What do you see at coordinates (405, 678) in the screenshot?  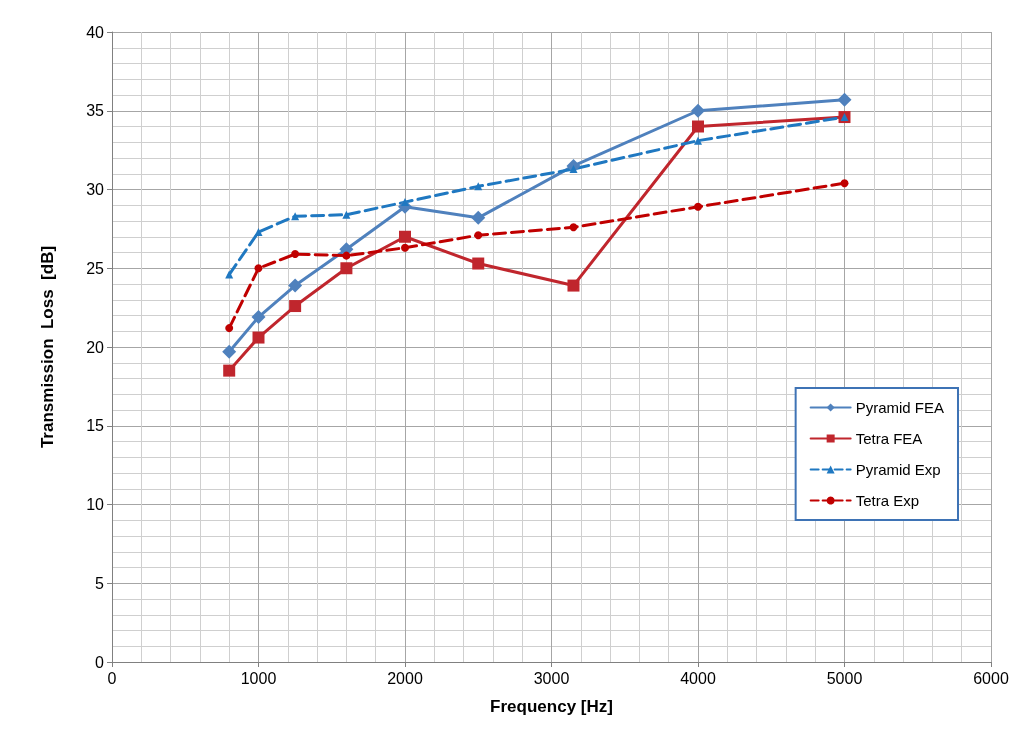 I see `x-tick-label: 2000` at bounding box center [405, 678].